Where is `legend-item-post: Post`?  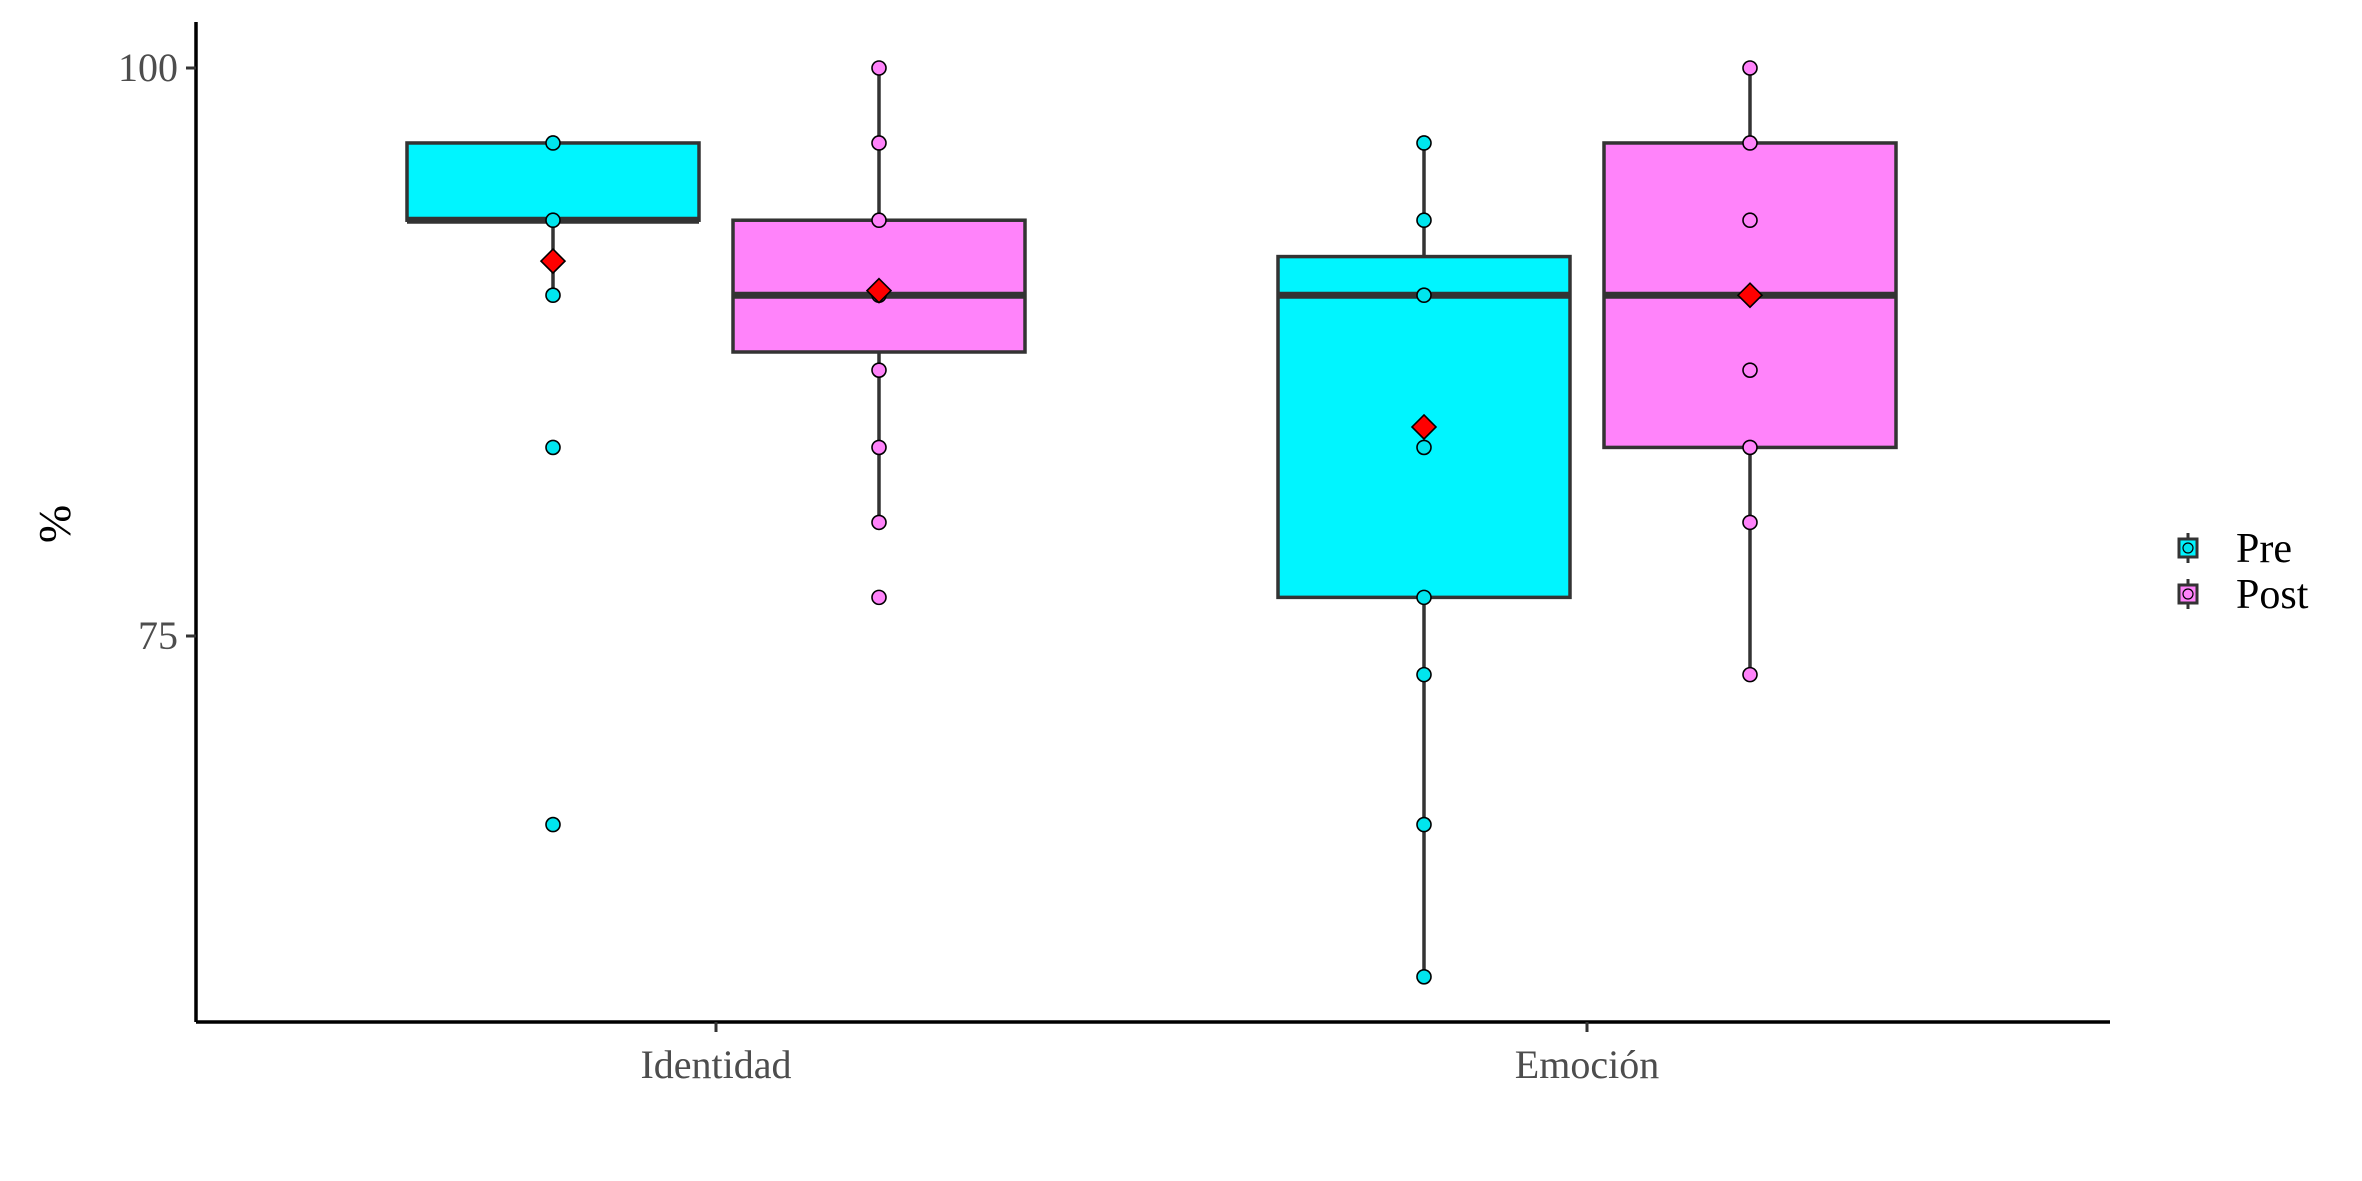
legend-item-post: Post is located at coordinates (2243, 595).